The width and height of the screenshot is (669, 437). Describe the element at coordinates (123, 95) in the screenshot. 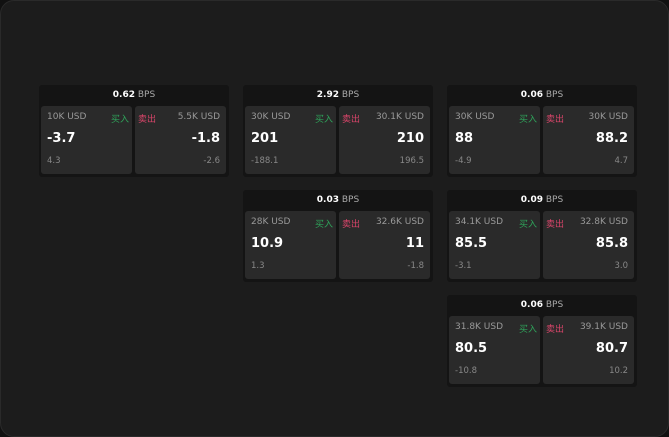

I see `spread-value: 0.62` at that location.